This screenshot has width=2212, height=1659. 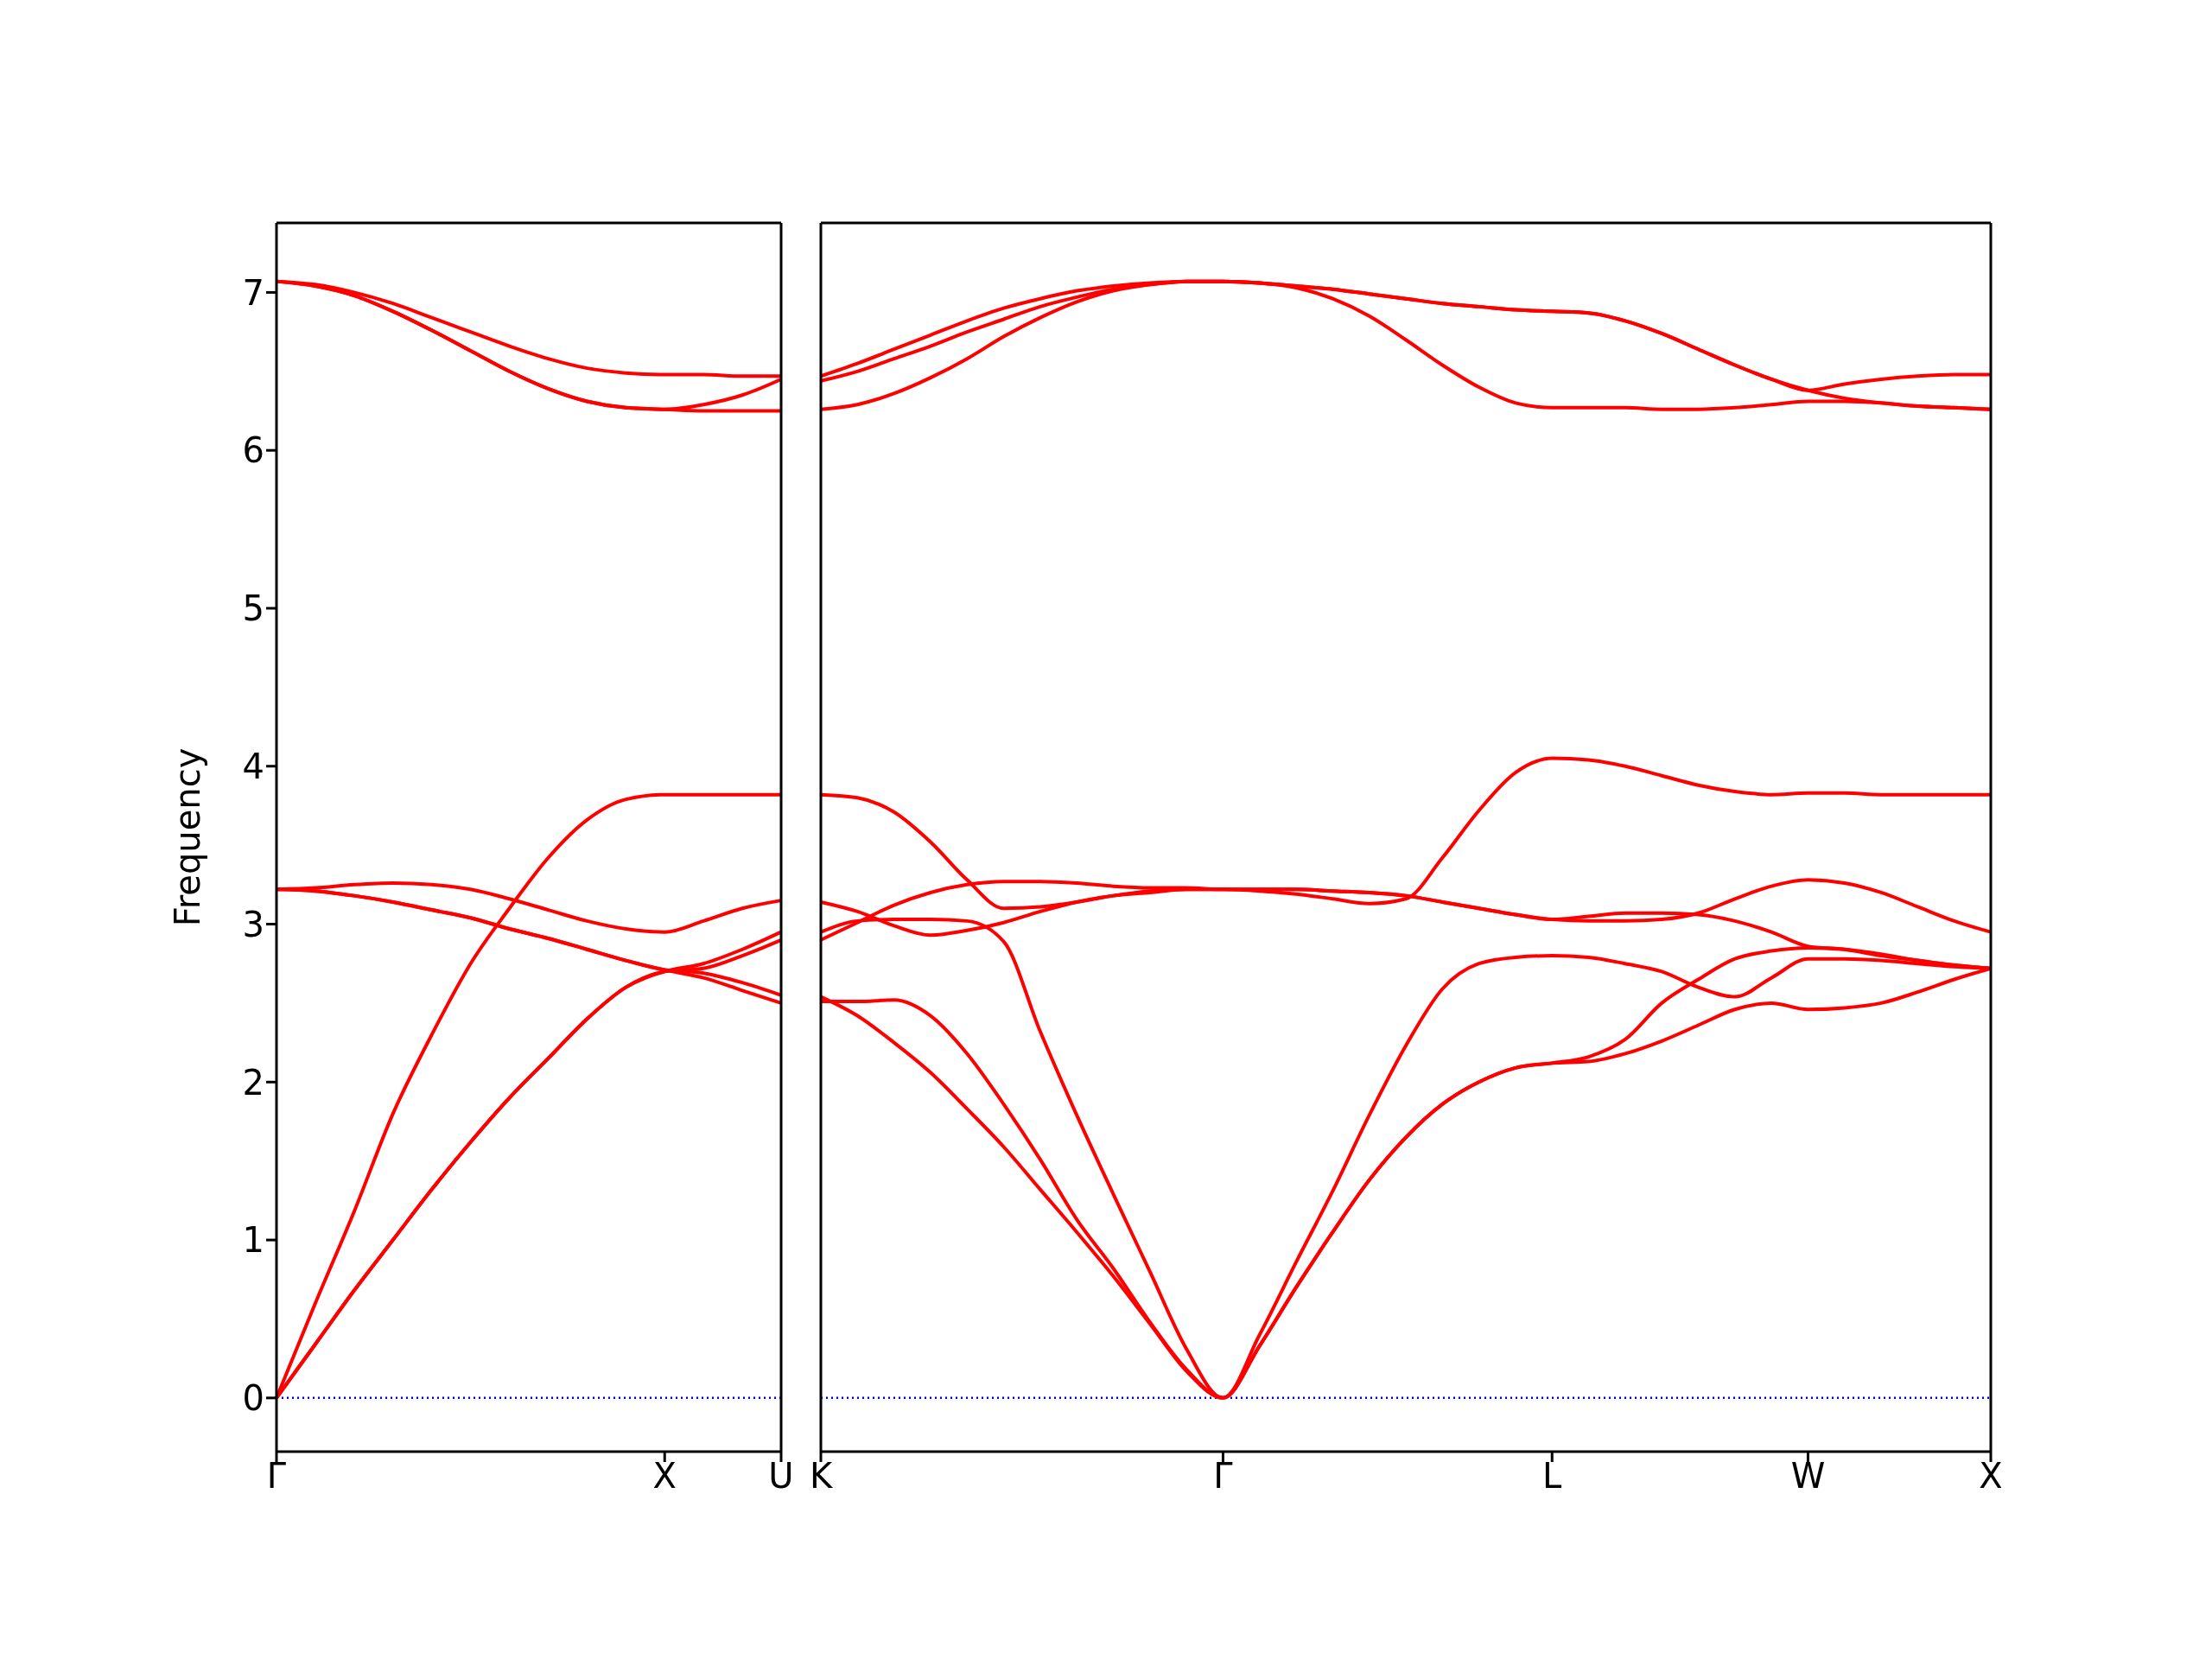 I want to click on y-tick-label: 4, so click(x=253, y=766).